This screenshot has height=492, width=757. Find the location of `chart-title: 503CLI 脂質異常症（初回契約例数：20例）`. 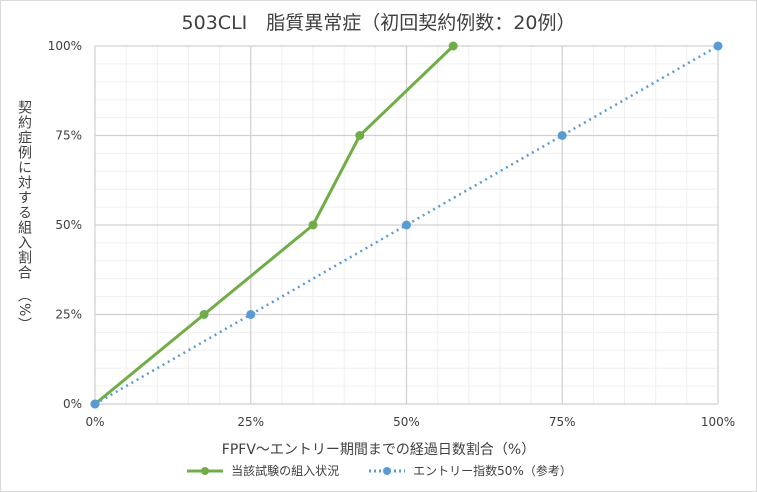

chart-title: 503CLI 脂質異常症（初回契約例数：20例） is located at coordinates (378, 23).